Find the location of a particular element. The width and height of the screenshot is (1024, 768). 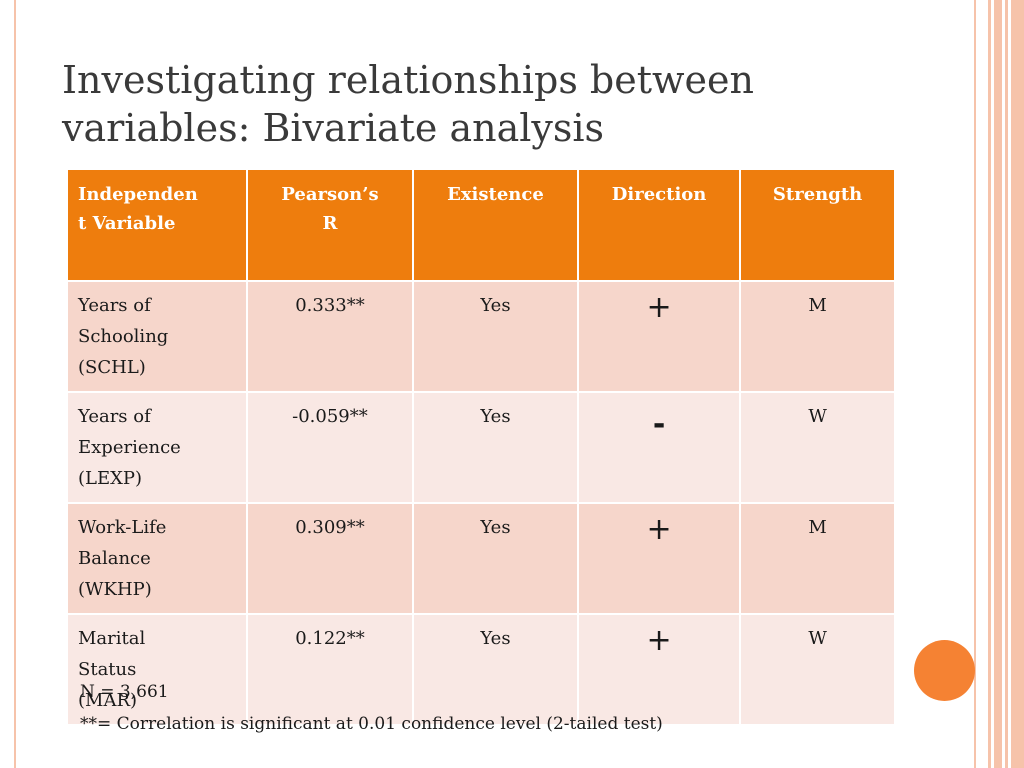

table-row: Marital Status (MAR) 0.122** Yes + W is located at coordinates (481, 669).